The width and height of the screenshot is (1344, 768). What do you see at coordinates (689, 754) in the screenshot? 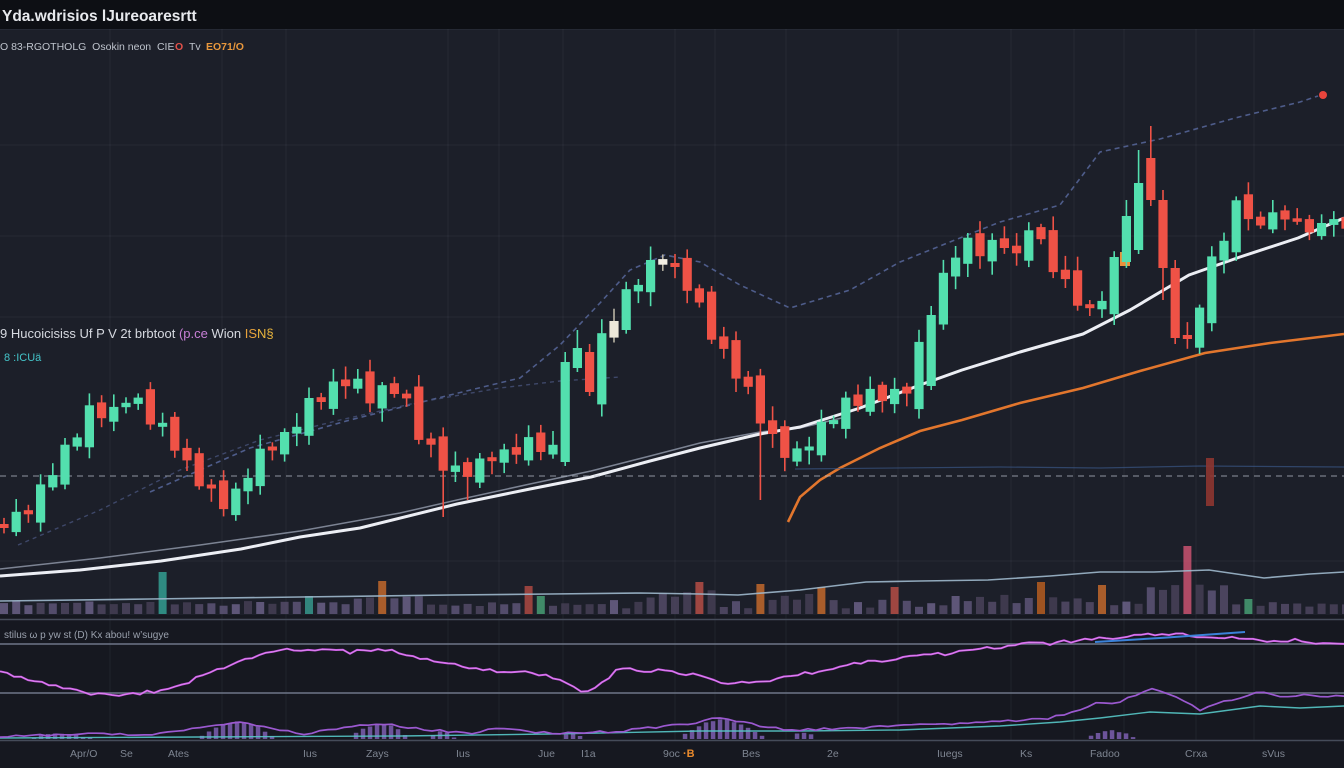
I see `svg-text: ·B` at bounding box center [689, 754].